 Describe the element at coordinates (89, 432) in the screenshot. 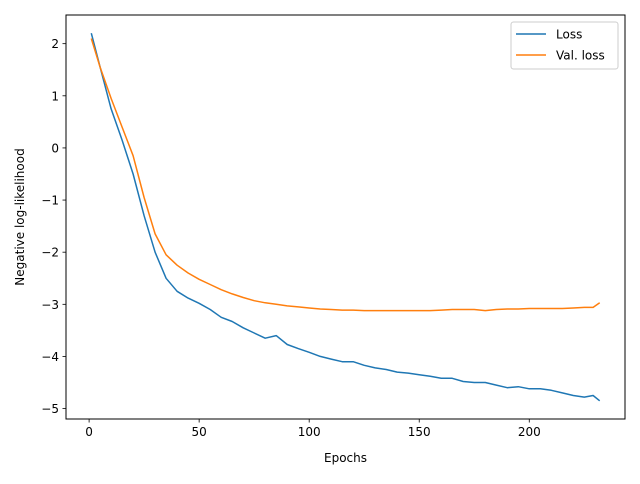

I see `x-tick-label: 0` at that location.